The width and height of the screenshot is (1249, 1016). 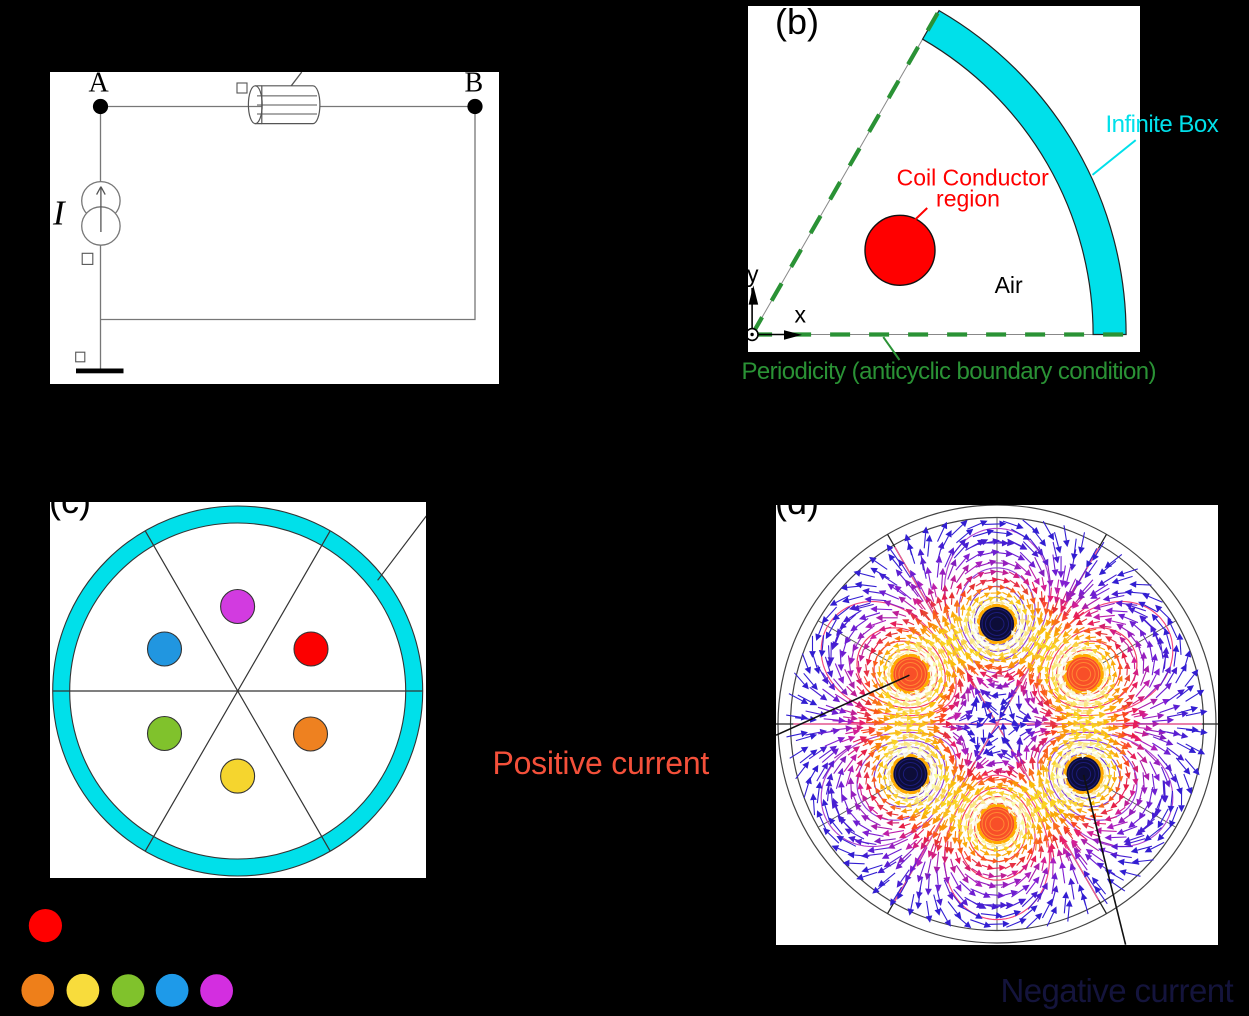 What do you see at coordinates (1009, 285) in the screenshot?
I see `svg-text: Air` at bounding box center [1009, 285].